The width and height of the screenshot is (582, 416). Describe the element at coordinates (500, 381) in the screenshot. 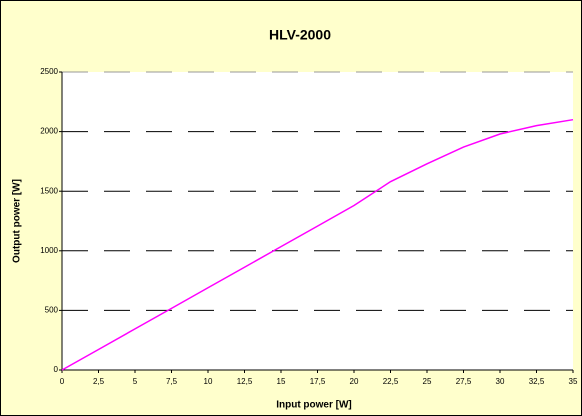

I see `x-tick-label: 30` at that location.